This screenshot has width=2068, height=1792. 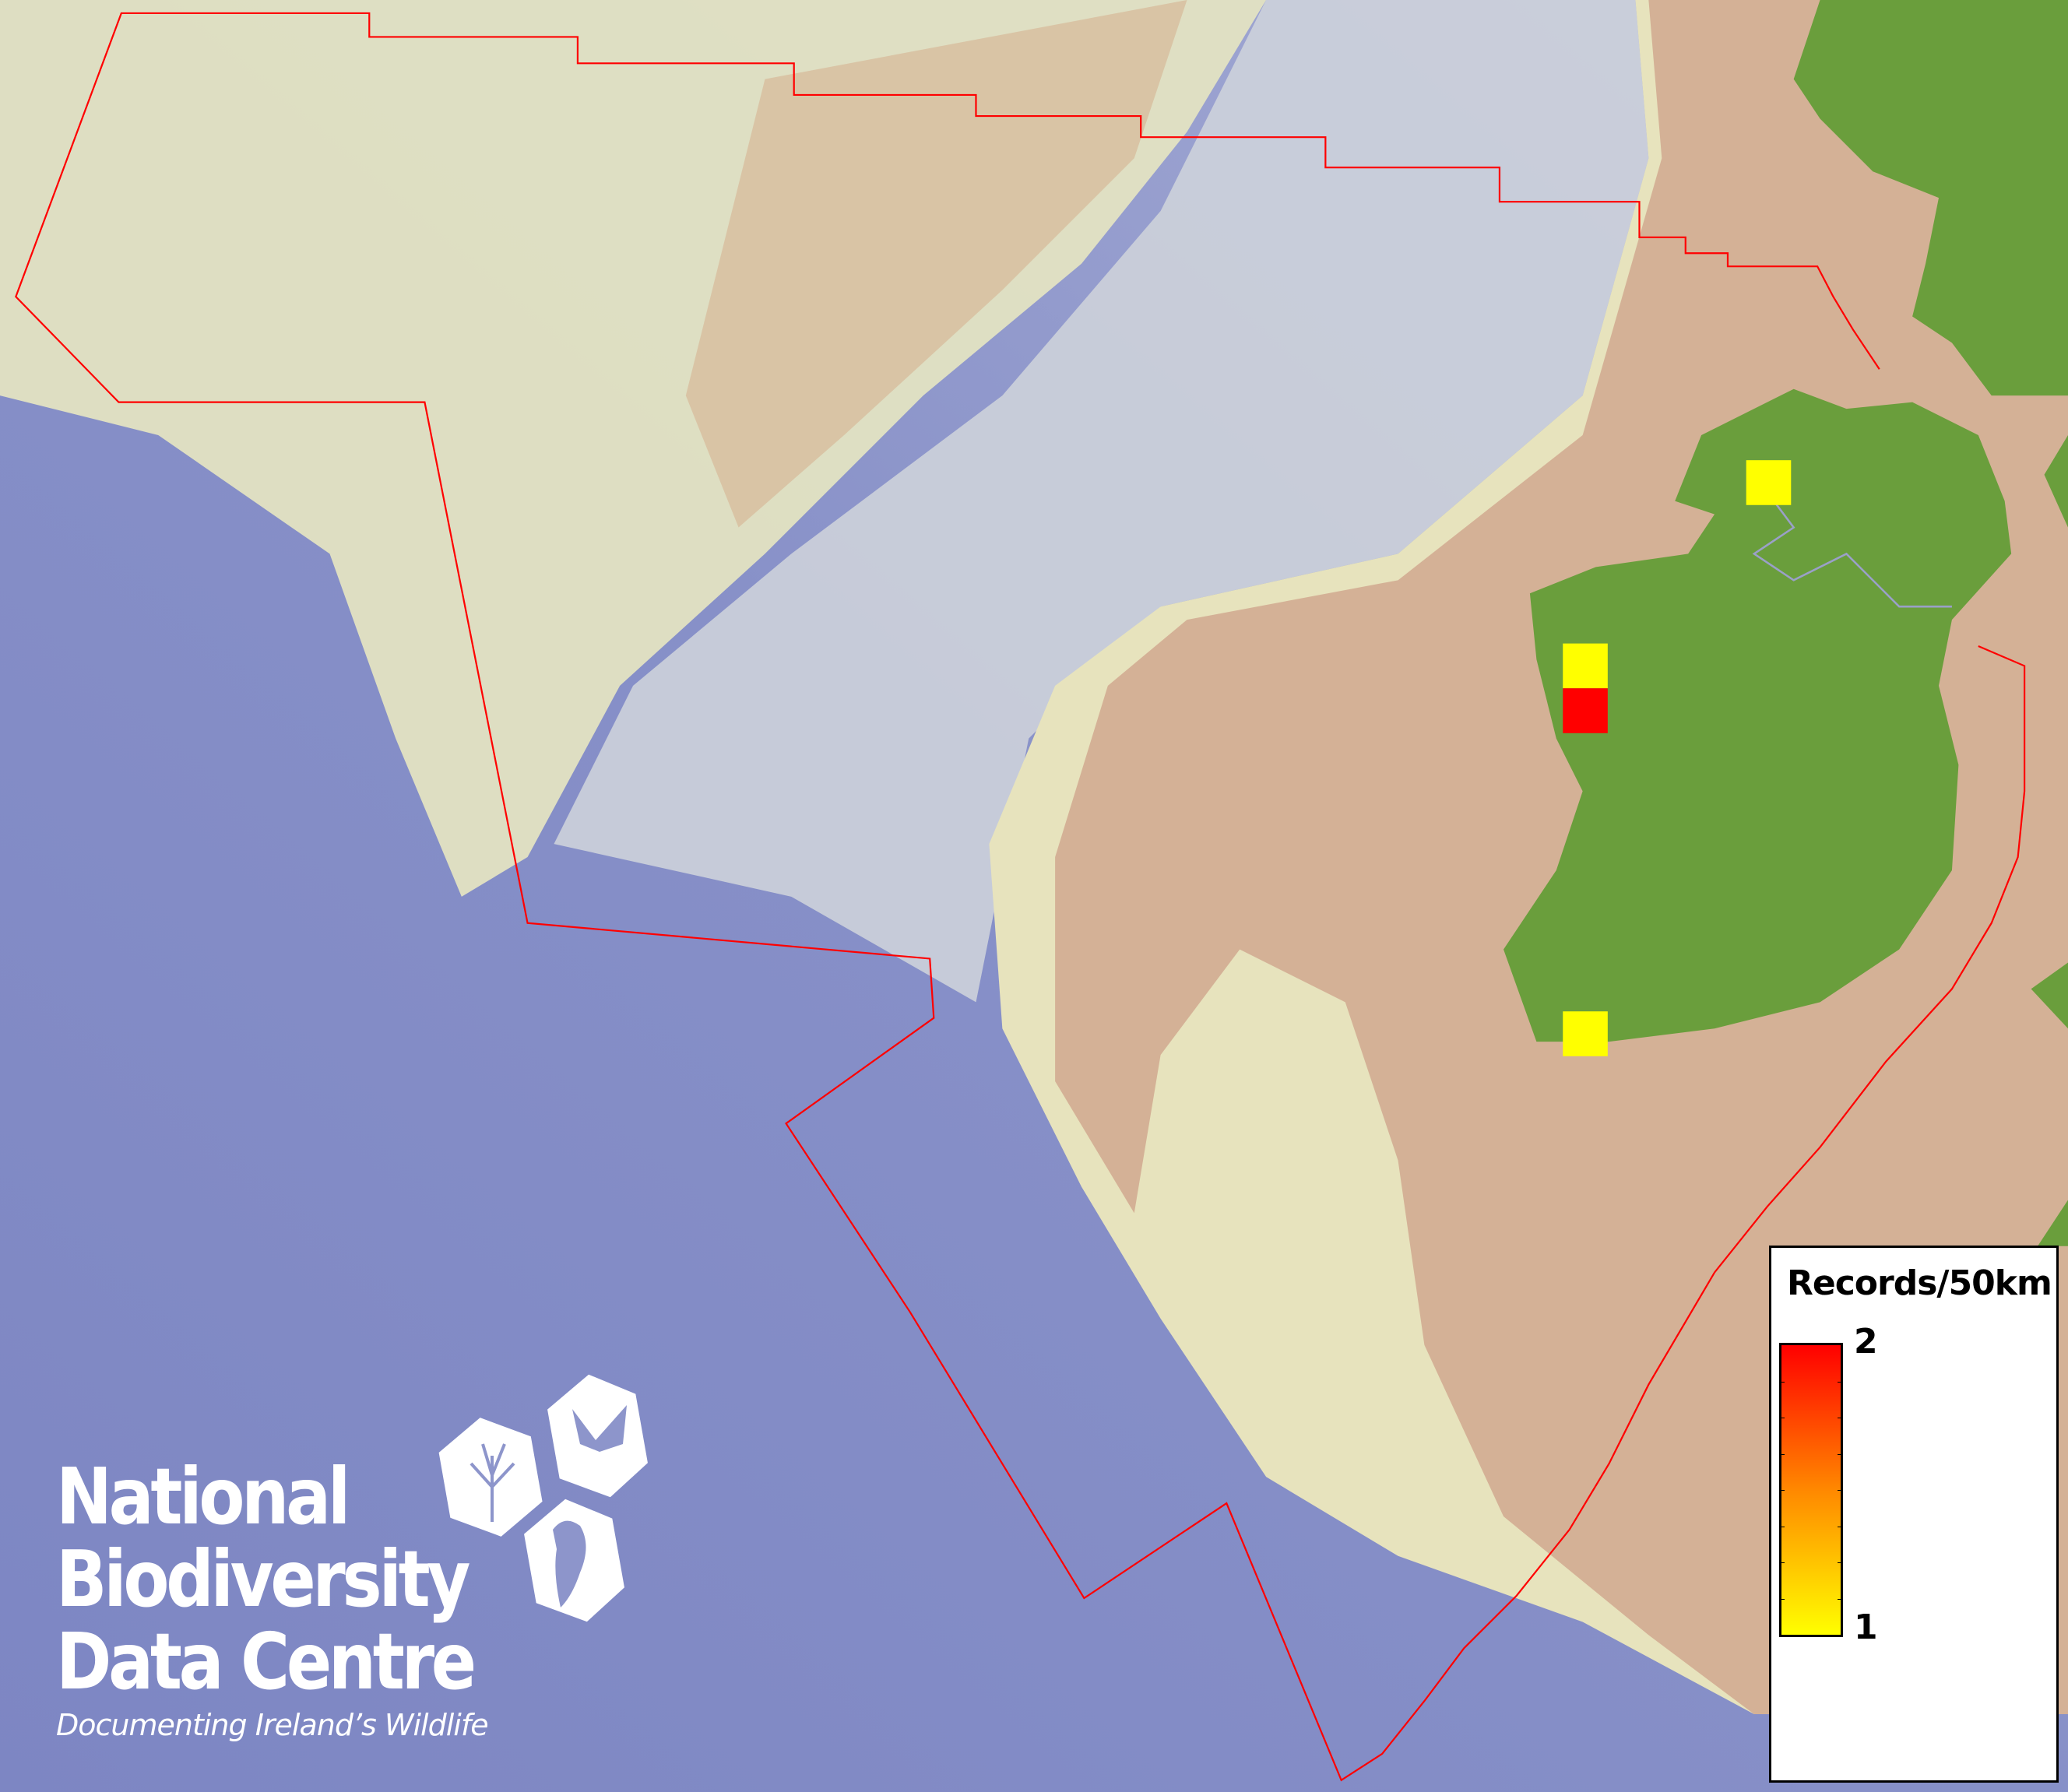 What do you see at coordinates (574, 1560) in the screenshot?
I see `seahorse-icon` at bounding box center [574, 1560].